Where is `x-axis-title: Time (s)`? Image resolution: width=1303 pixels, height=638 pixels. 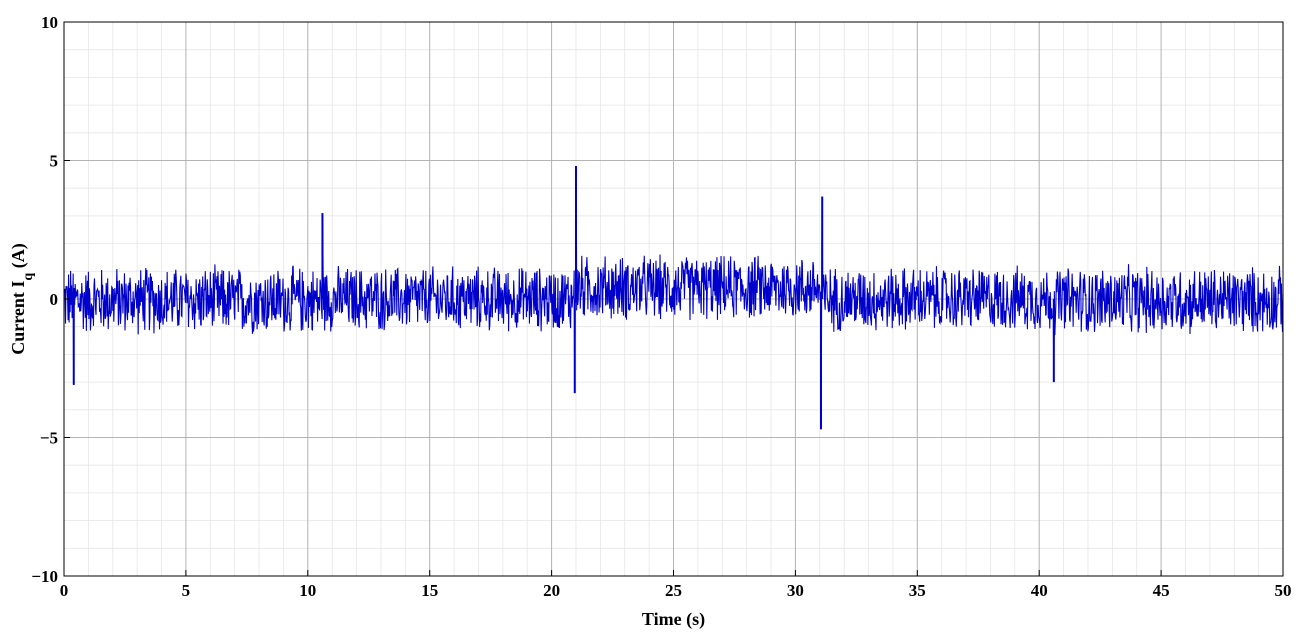 x-axis-title: Time (s) is located at coordinates (673, 619).